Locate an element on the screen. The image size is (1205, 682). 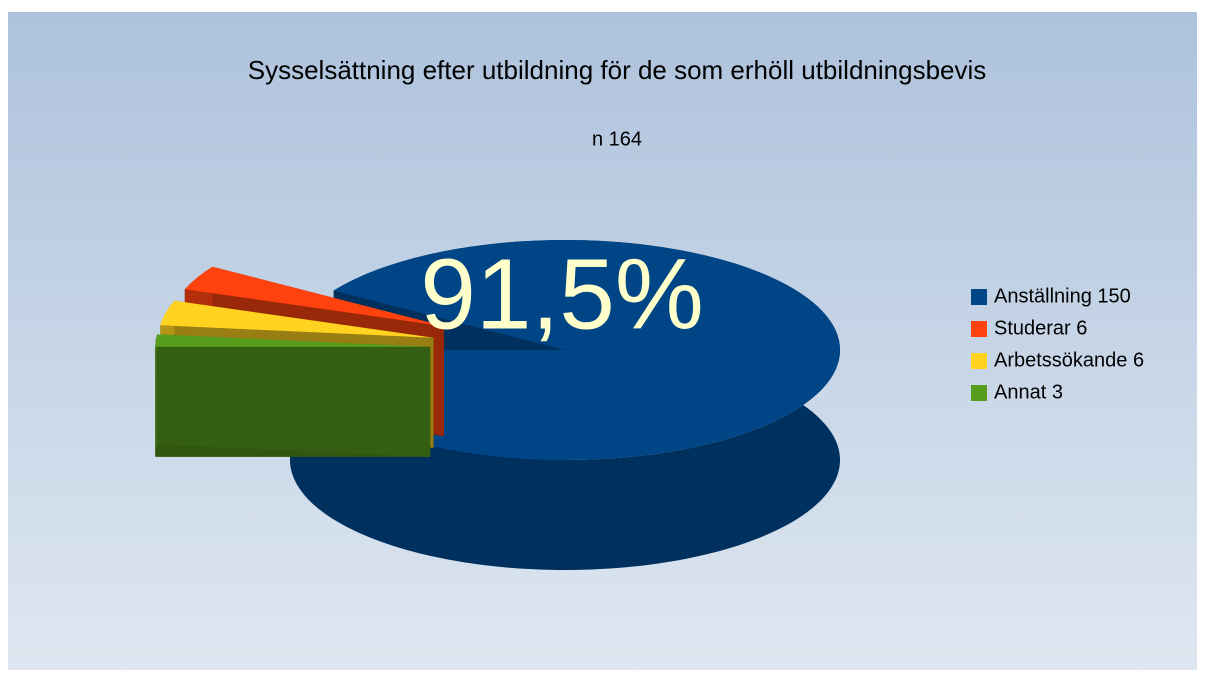
legend-label: Annat 3 is located at coordinates (1028, 392).